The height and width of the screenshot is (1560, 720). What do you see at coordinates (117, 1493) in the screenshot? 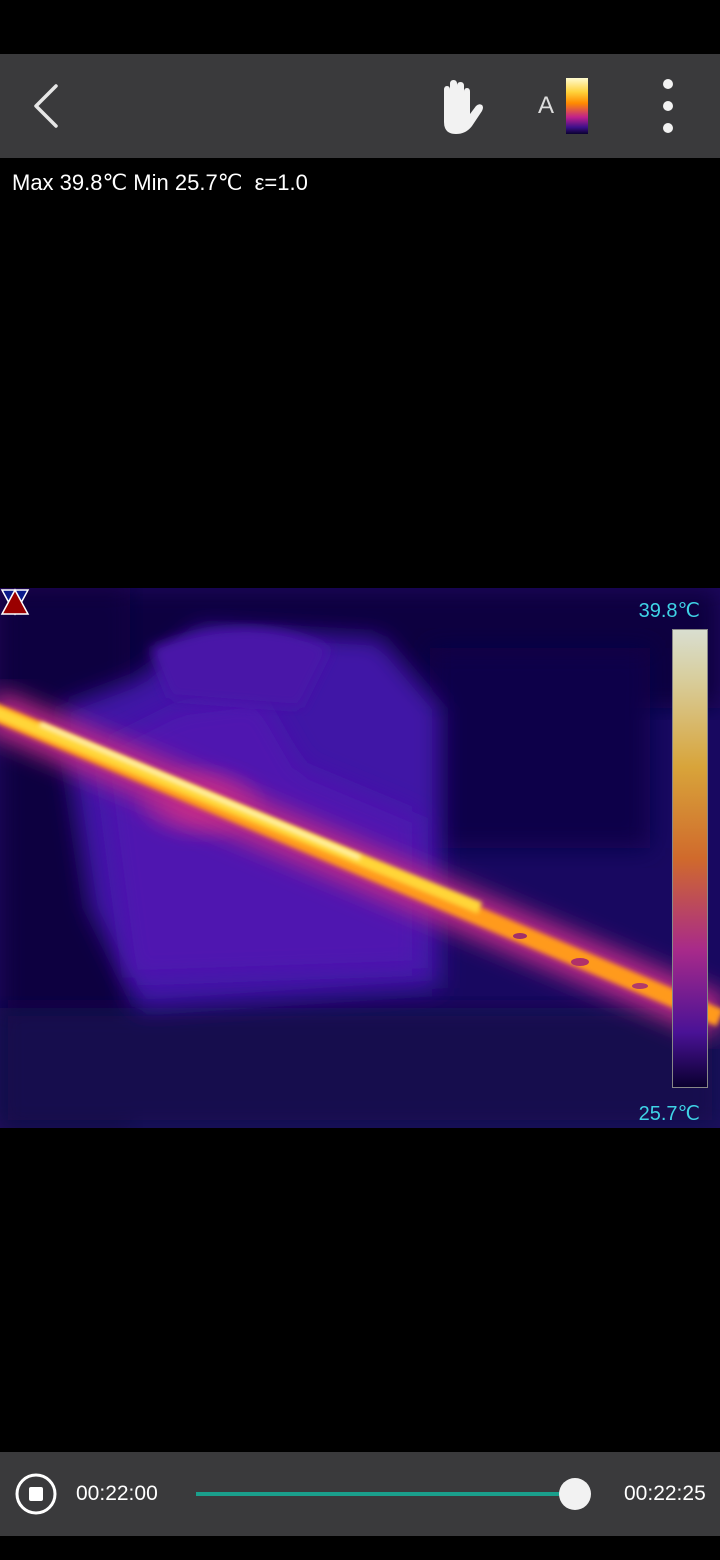
I see `current-time: 00:22:00` at bounding box center [117, 1493].